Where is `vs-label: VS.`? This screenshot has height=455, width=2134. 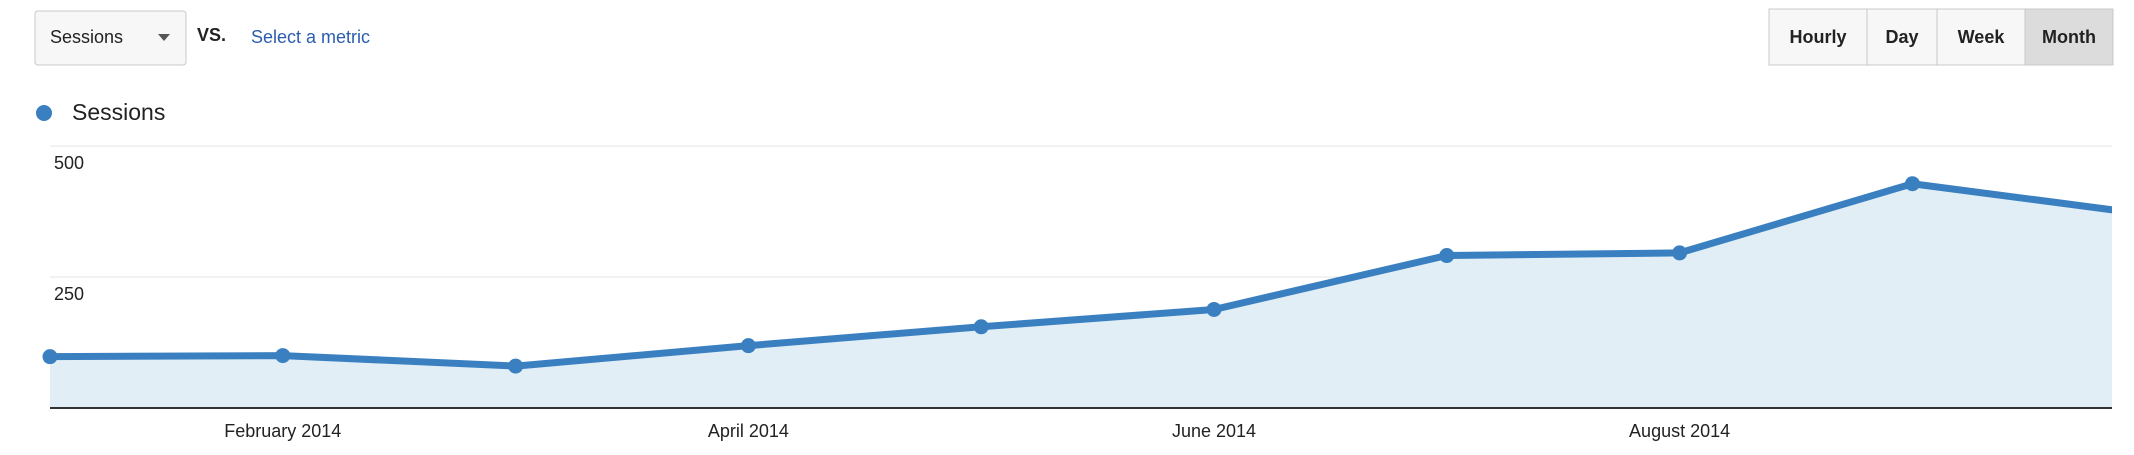 vs-label: VS. is located at coordinates (211, 35).